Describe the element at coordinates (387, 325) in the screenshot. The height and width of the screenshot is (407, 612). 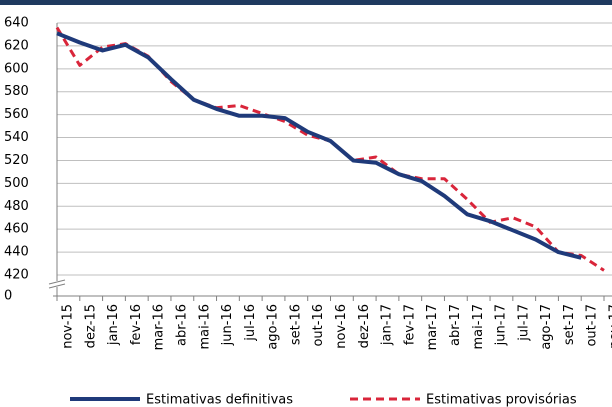
I see `x-tick-label: jan-17` at that location.